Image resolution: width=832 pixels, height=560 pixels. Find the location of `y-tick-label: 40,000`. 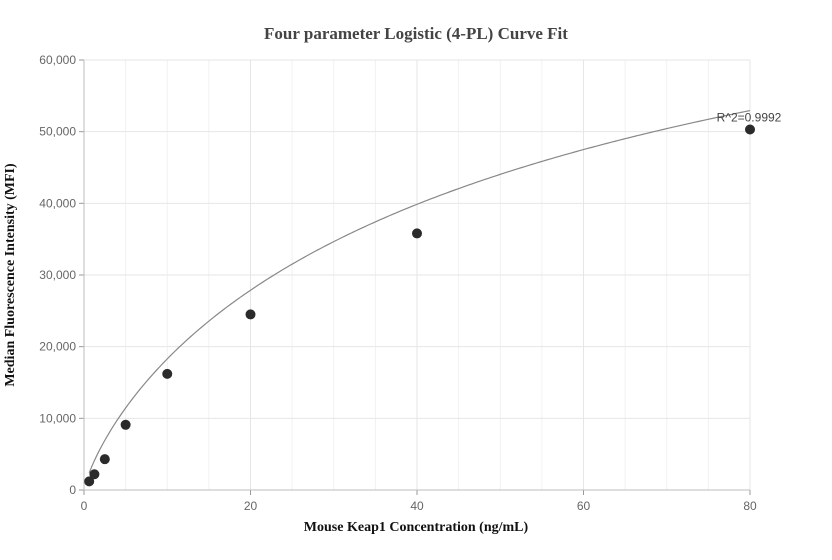

y-tick-label: 40,000 is located at coordinates (57, 203).